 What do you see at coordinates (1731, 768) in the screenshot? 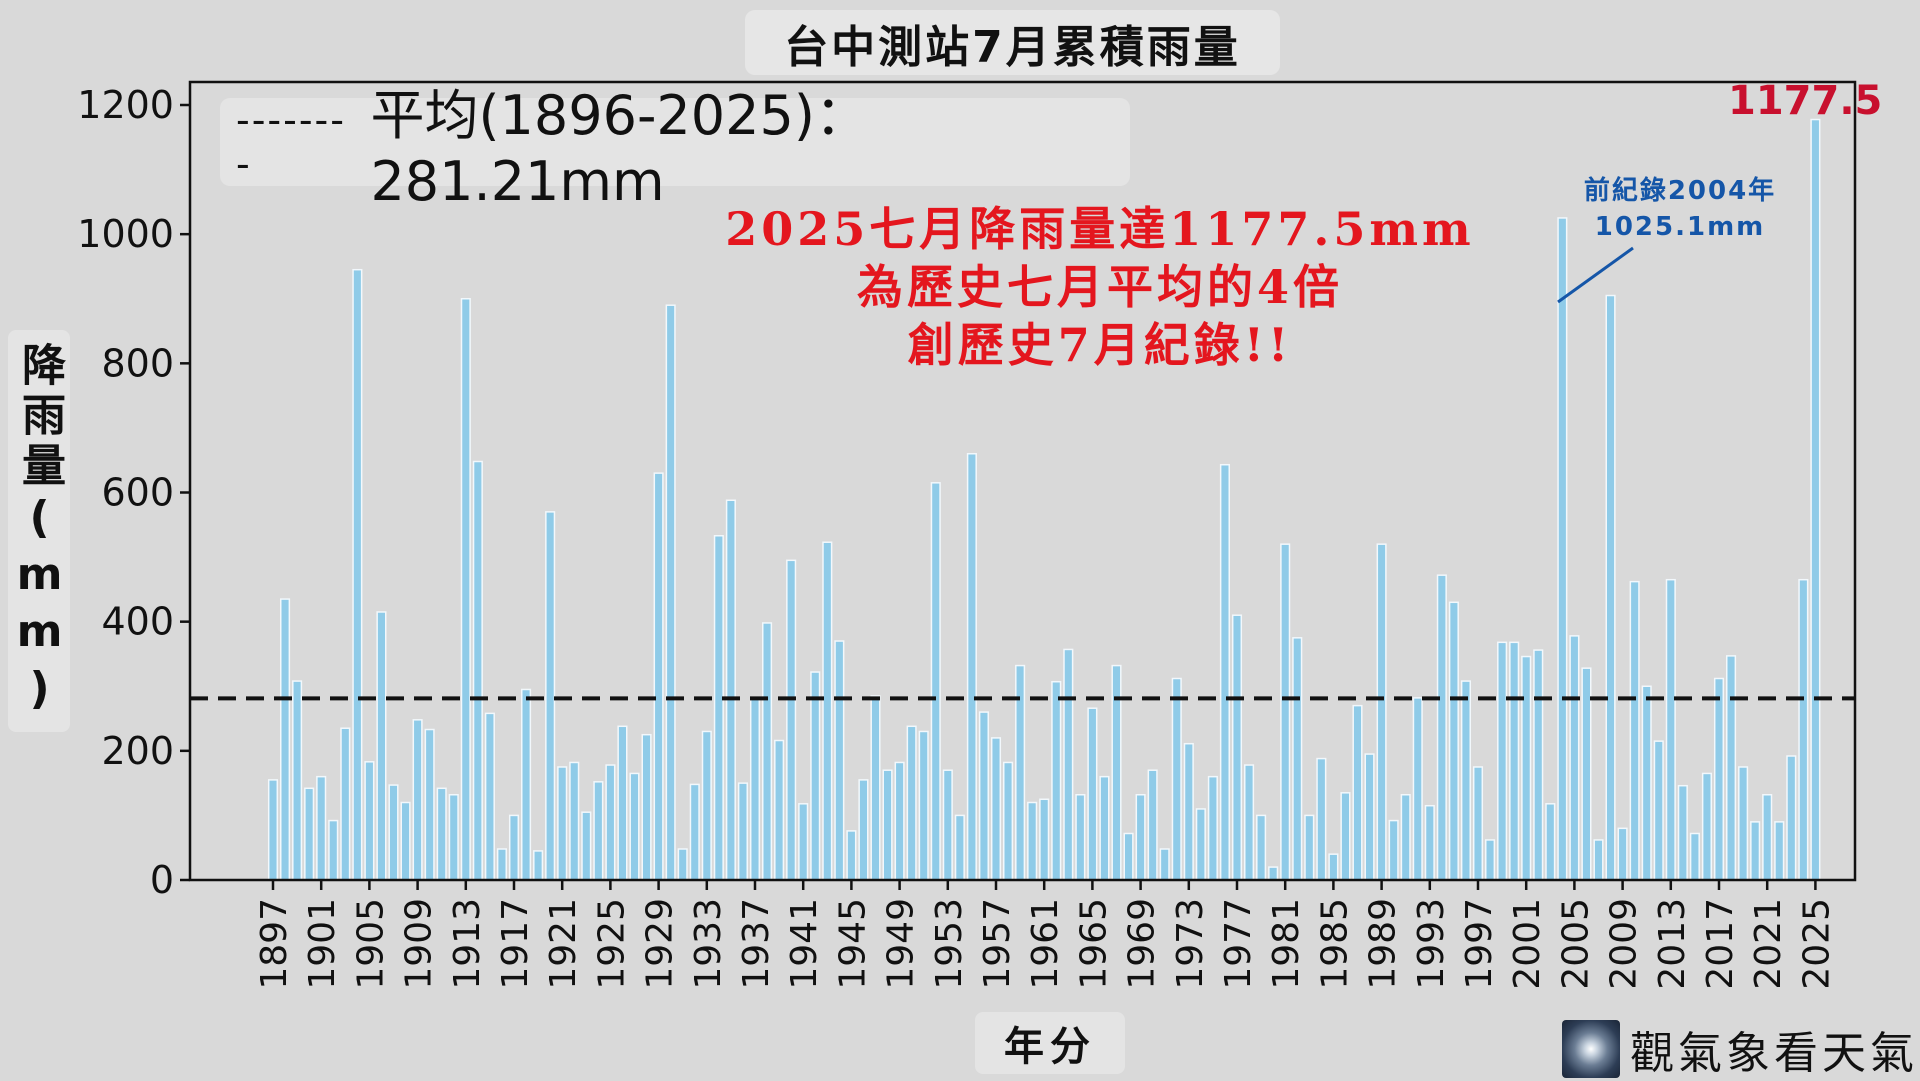
I see `bar-2018` at bounding box center [1731, 768].